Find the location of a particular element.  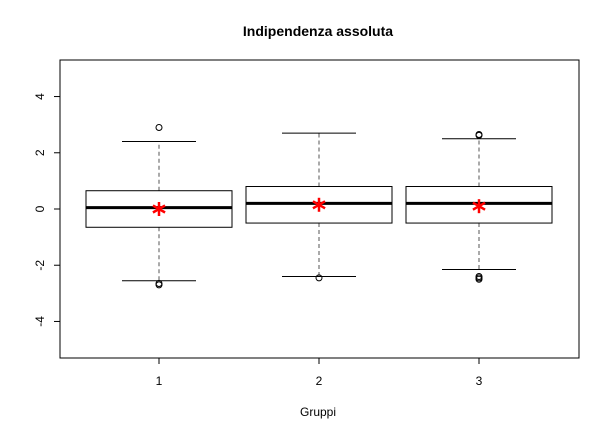

x-axis-label: Gruppi is located at coordinates (318, 412).